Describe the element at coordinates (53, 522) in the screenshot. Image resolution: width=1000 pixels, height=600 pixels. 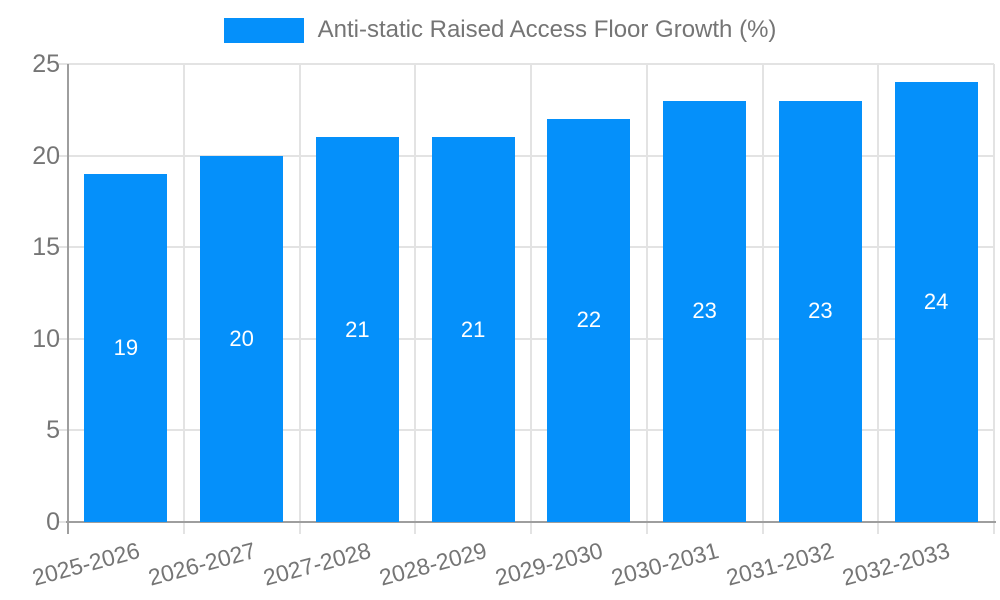
I see `y-tick-label: 0` at that location.